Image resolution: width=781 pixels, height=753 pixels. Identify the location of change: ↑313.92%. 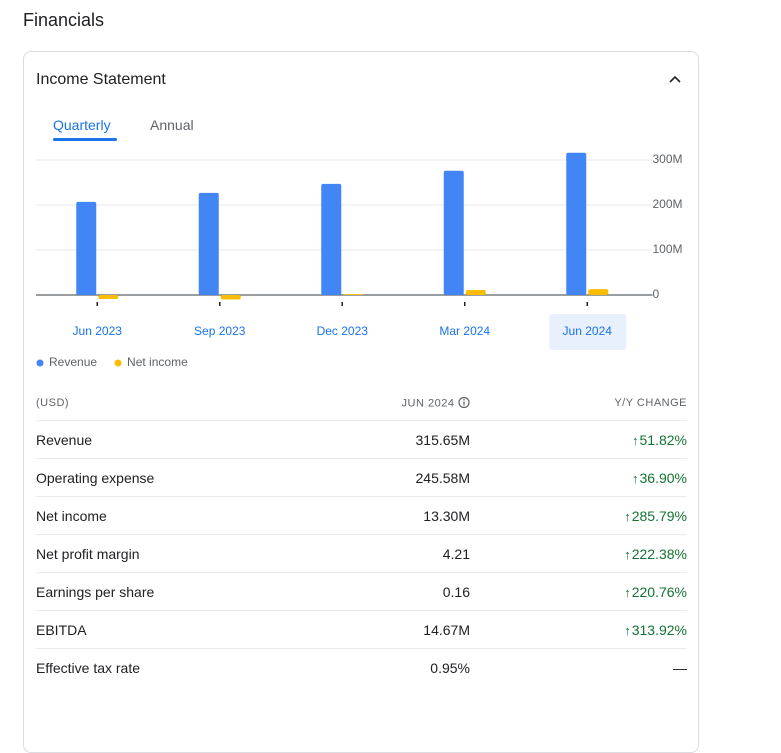
(655, 630).